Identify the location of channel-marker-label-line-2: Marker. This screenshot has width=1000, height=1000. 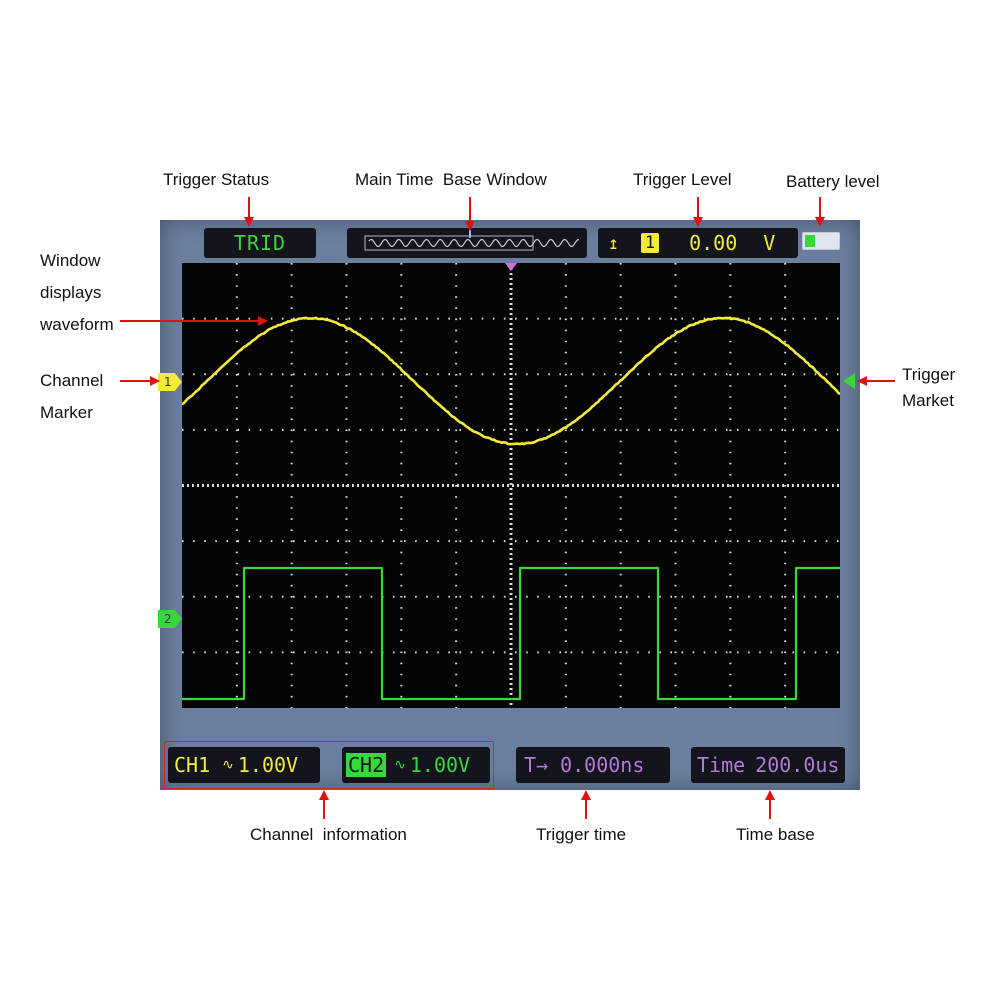
(71, 413).